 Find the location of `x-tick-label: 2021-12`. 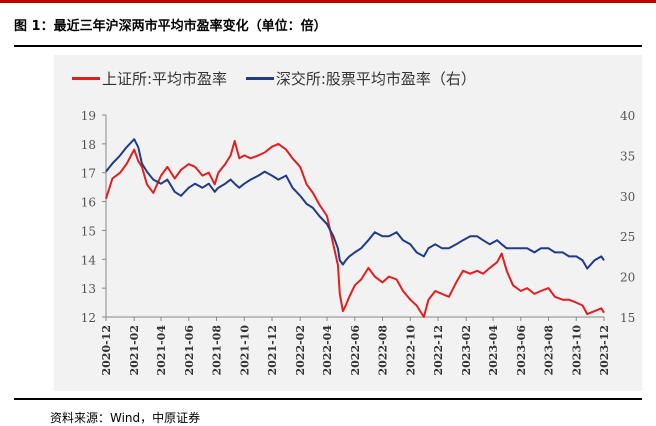

x-tick-label: 2021-12 is located at coordinates (272, 350).